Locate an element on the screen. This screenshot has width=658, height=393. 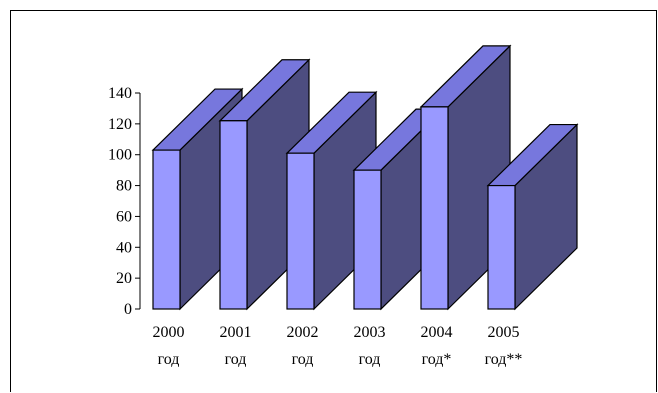
x-tick-label: 2001 is located at coordinates (236, 332).